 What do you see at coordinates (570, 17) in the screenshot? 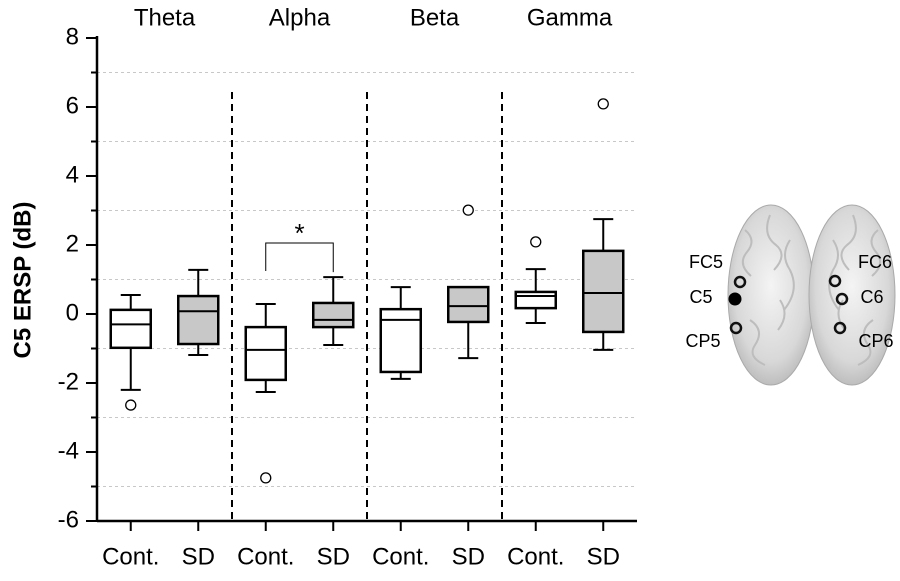
I see `group-label: Gamma` at bounding box center [570, 17].